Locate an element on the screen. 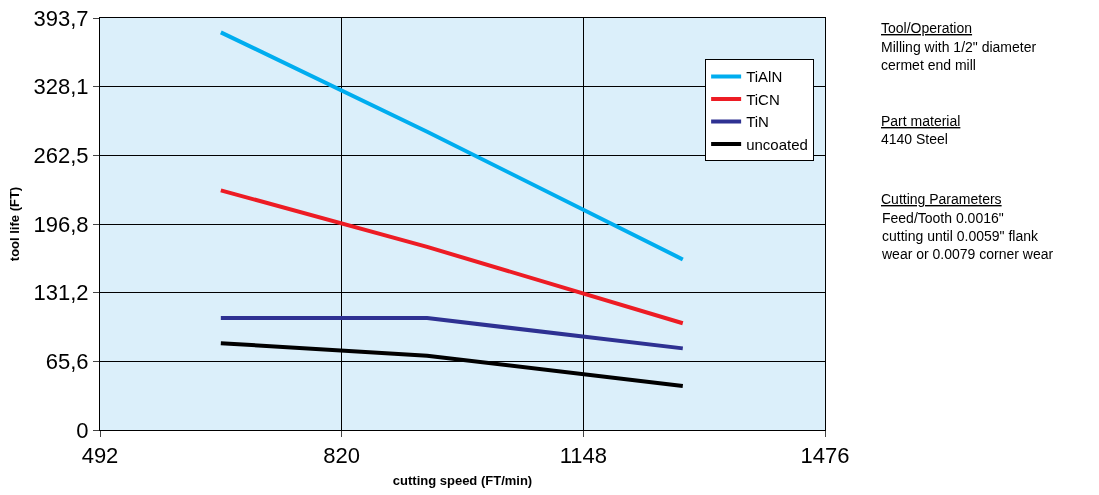  y-tick-label: 131,2 is located at coordinates (61, 293).